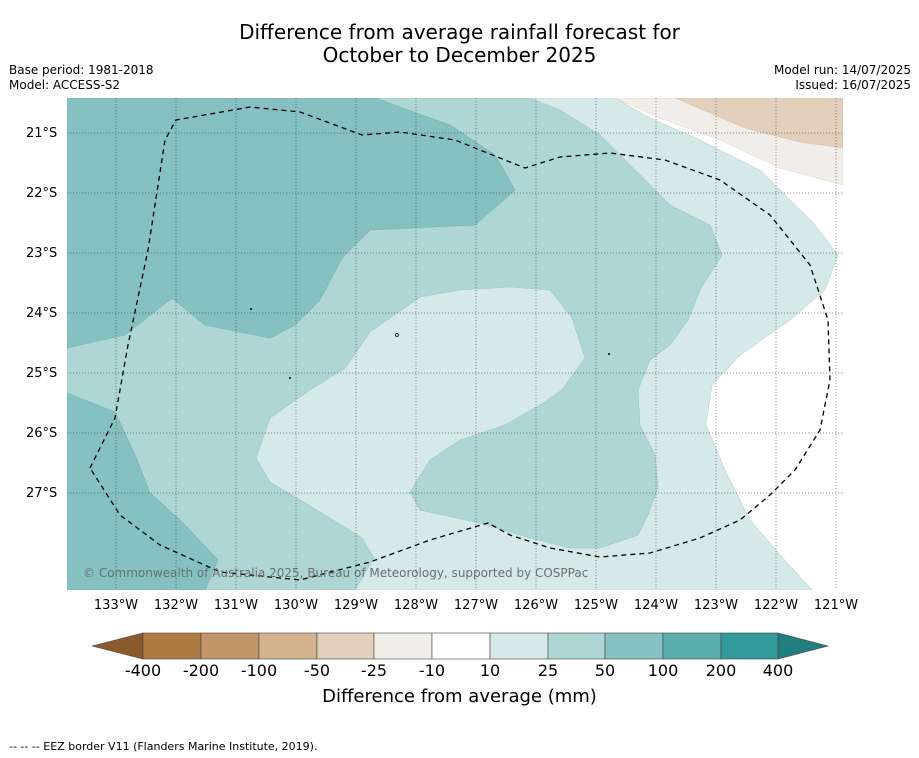  Describe the element at coordinates (42, 193) in the screenshot. I see `lat-label: 22°S` at that location.